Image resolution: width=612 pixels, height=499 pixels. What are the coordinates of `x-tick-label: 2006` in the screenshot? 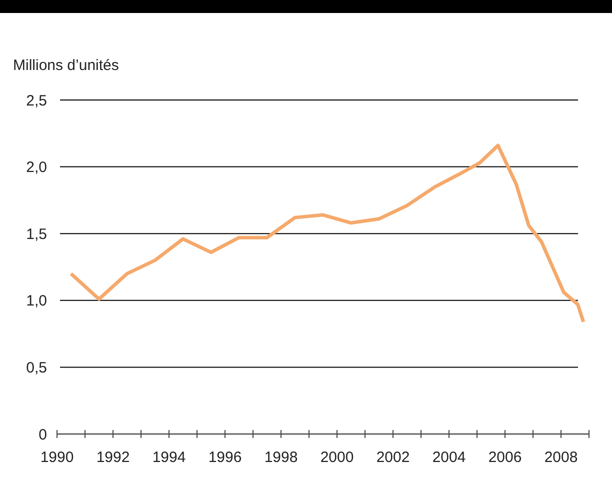 It's located at (505, 457).